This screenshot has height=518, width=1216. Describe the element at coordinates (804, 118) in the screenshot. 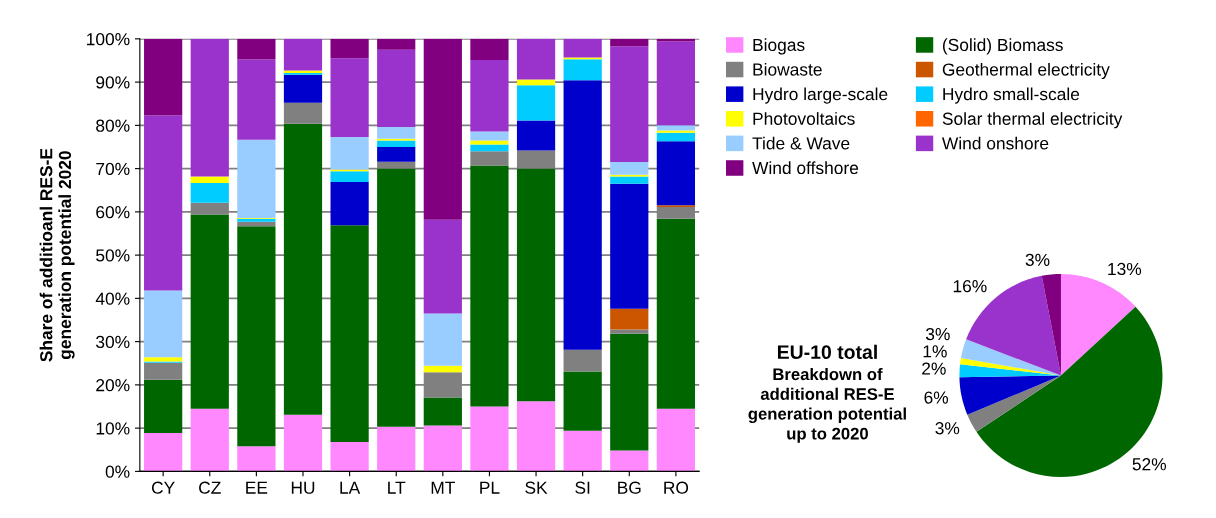

I see `legend-label: Photovoltaics` at that location.